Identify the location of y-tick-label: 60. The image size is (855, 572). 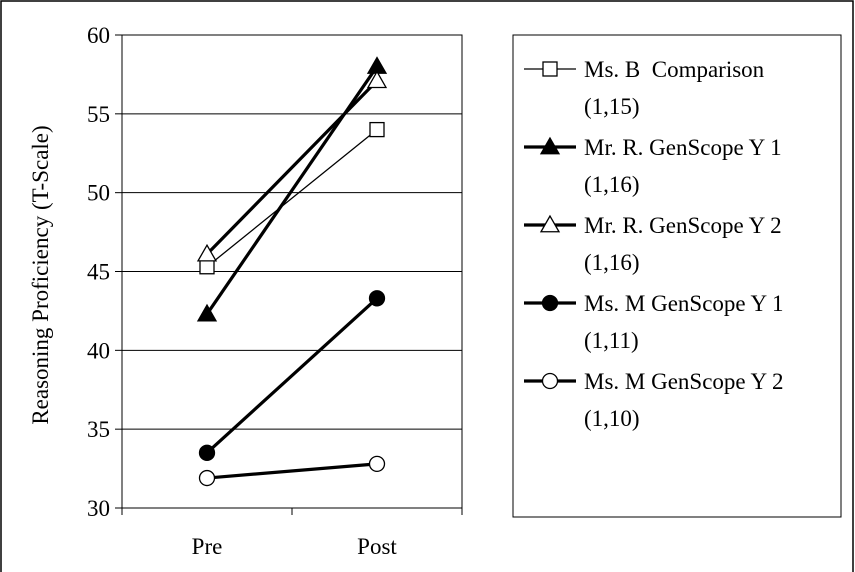
(98, 35).